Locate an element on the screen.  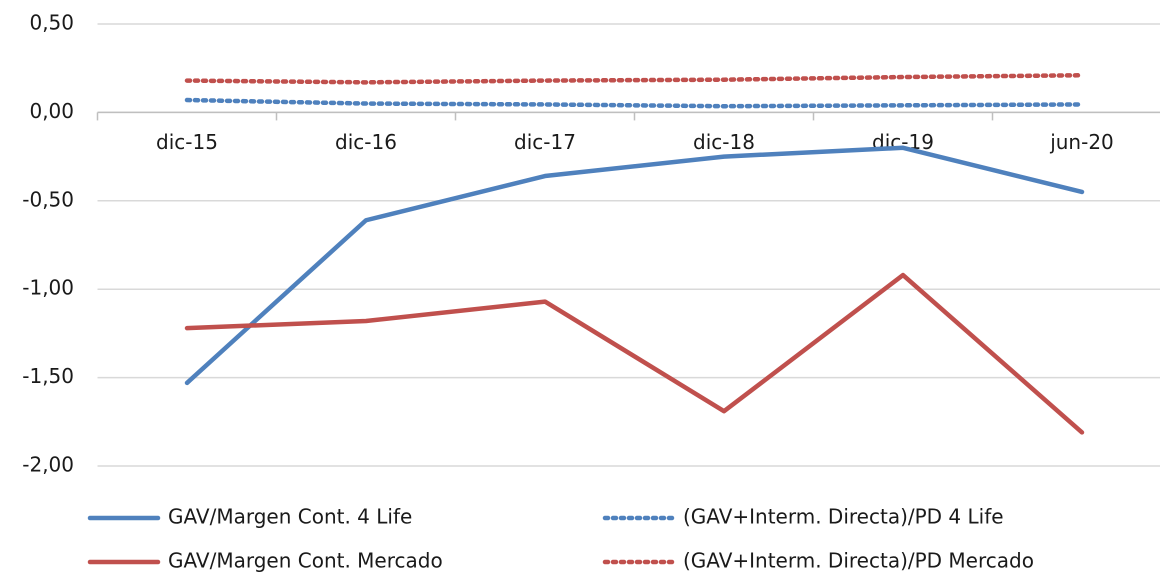
y-tick-label: 0,50 is located at coordinates (51, 23).